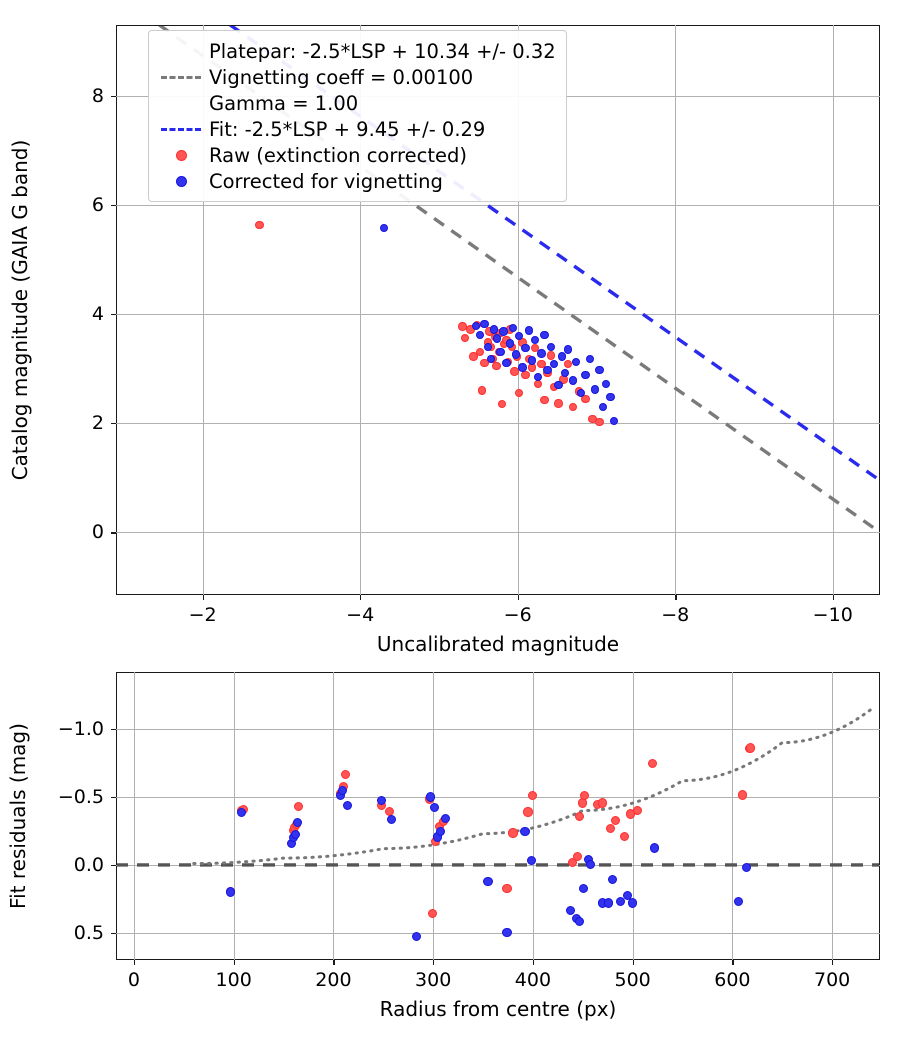  I want to click on legend-key-dash-blue, so click(181, 129).